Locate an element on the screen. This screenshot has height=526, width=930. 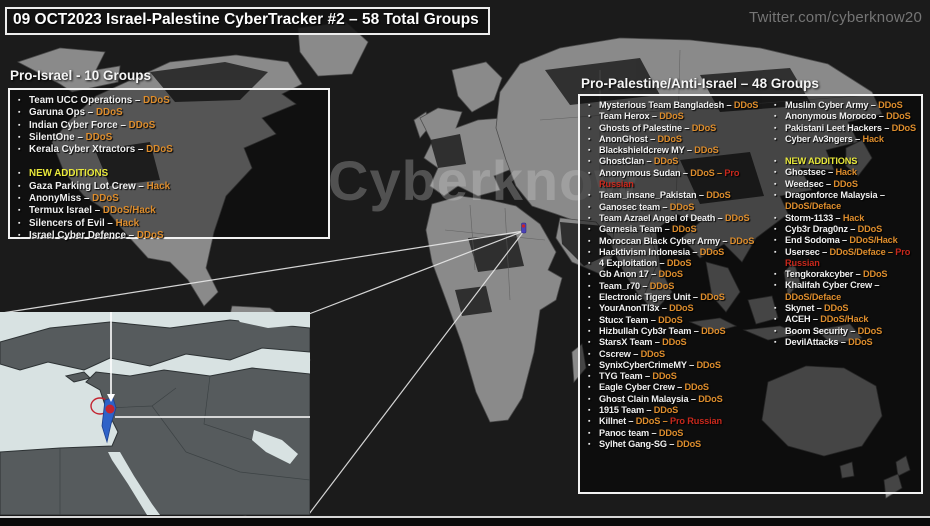
list-item: ▪ Ghost Clain Malaysia – DDoS is located at coordinates (679, 399).